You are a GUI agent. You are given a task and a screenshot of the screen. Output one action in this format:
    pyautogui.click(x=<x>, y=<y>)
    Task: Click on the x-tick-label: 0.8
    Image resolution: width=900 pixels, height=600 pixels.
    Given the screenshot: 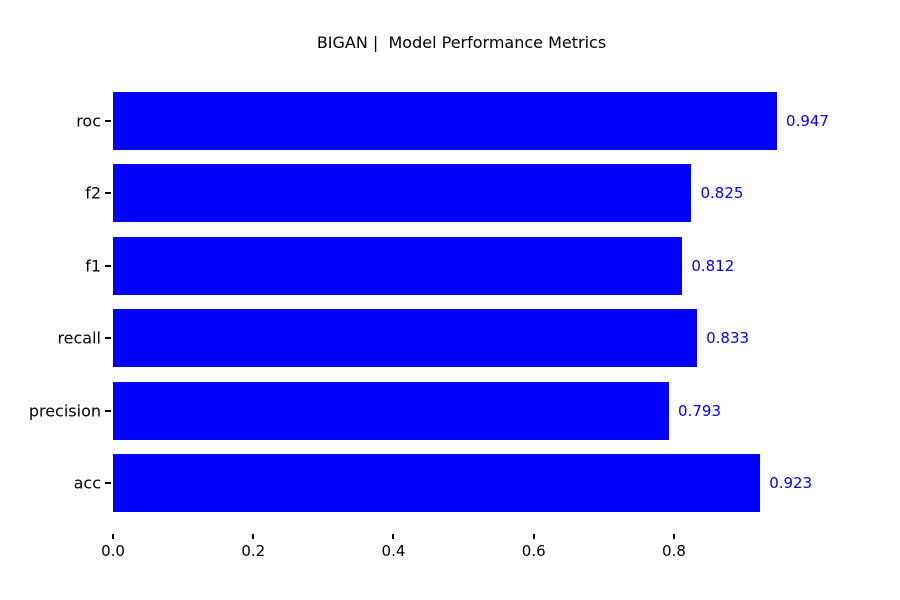 What is the action you would take?
    pyautogui.click(x=674, y=551)
    